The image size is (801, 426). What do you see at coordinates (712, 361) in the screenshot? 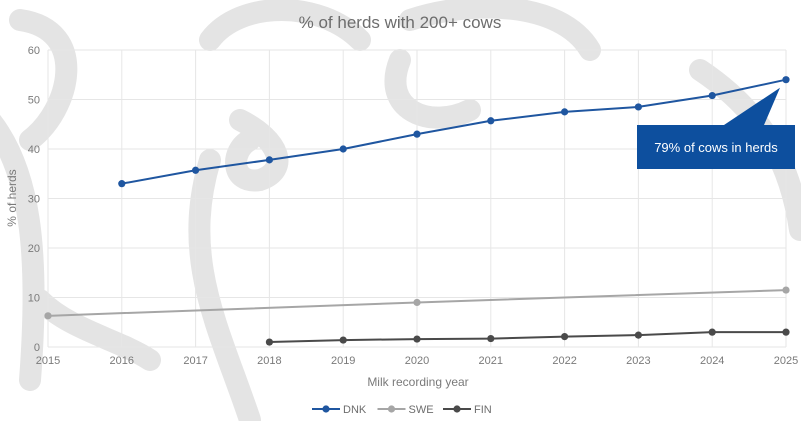
I see `x-tick-label: 2024` at bounding box center [712, 361].